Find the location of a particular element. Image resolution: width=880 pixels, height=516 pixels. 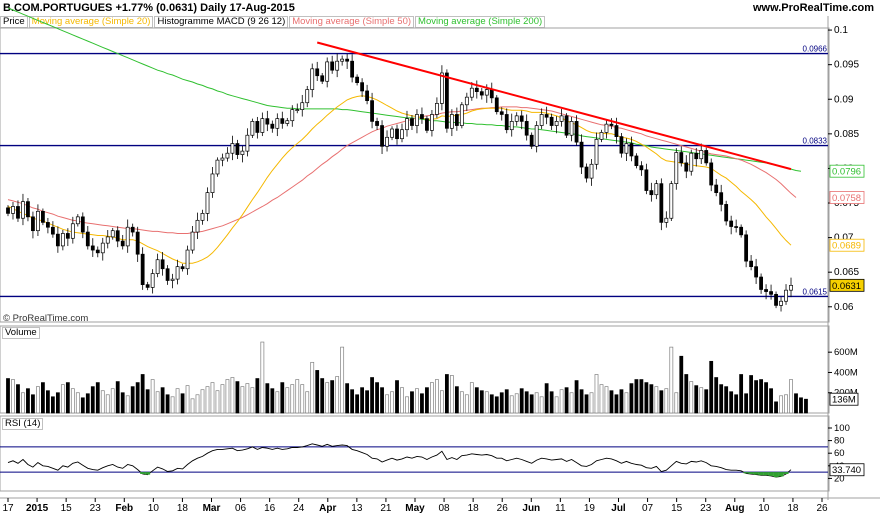

x-tick-label: 06 is located at coordinates (241, 508).